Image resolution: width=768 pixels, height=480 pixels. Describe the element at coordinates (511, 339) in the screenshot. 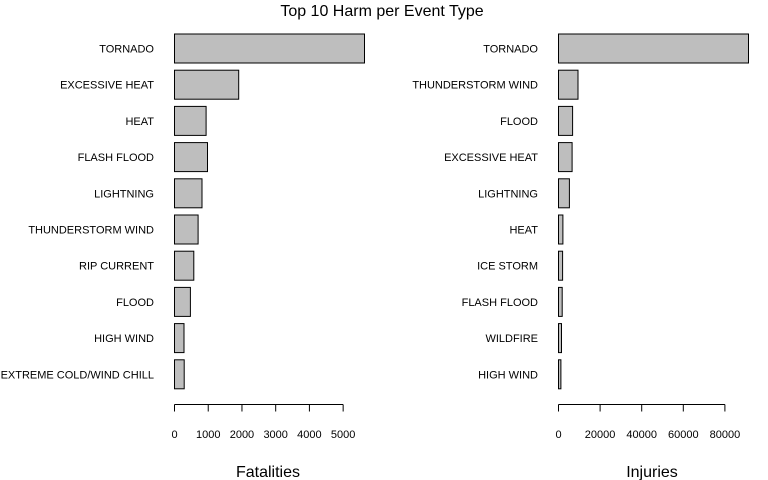

I see `injuries-category-label: WILDFIRE` at that location.